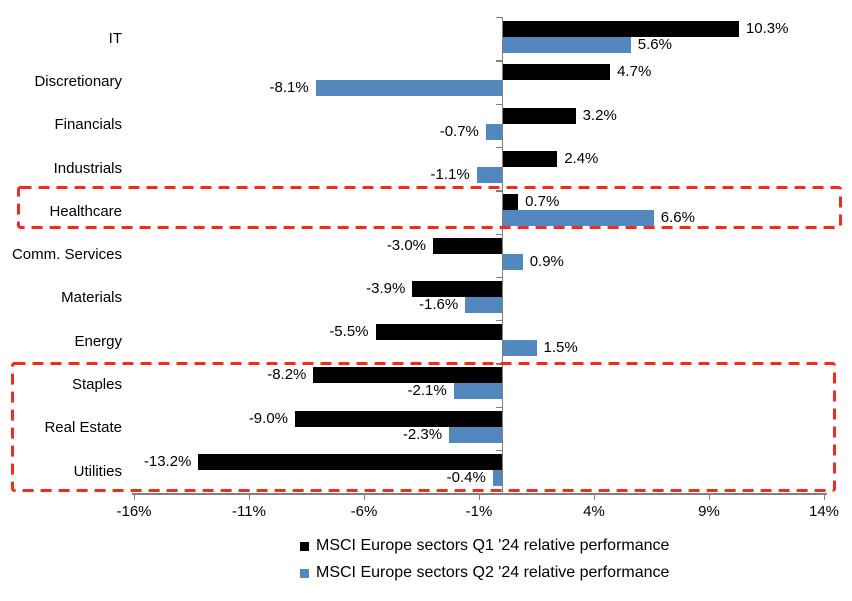  What do you see at coordinates (512, 261) in the screenshot?
I see `q2-bar-comm-services` at bounding box center [512, 261].